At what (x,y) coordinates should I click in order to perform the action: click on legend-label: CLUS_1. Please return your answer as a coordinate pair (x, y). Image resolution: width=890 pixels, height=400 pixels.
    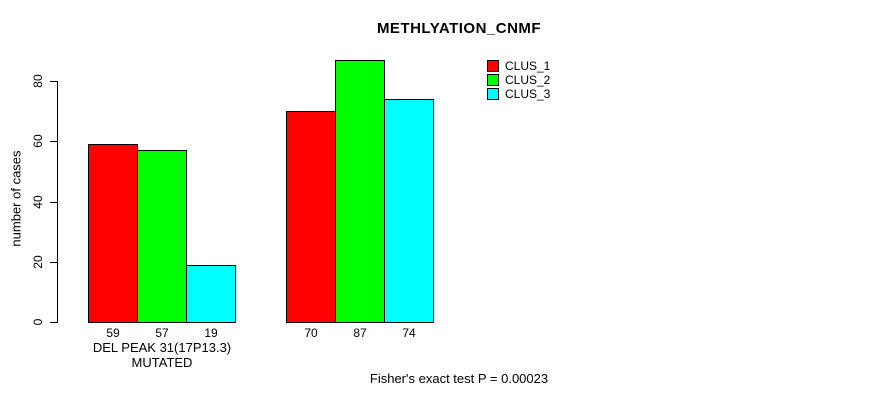
    Looking at the image, I should click on (528, 66).